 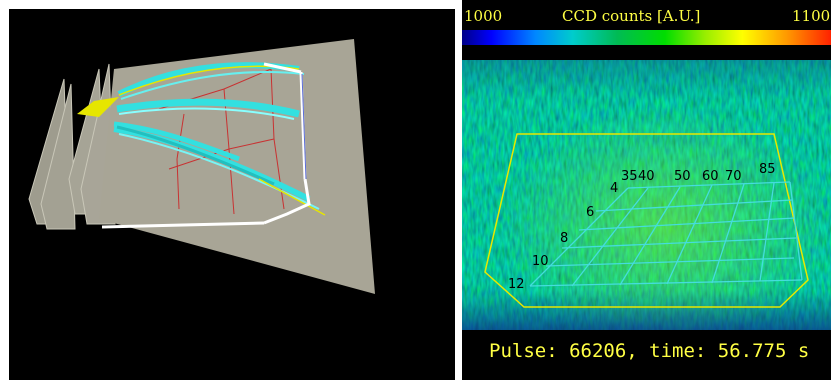 What do you see at coordinates (646, 176) in the screenshot?
I see `grid-label-40: 40` at bounding box center [646, 176].